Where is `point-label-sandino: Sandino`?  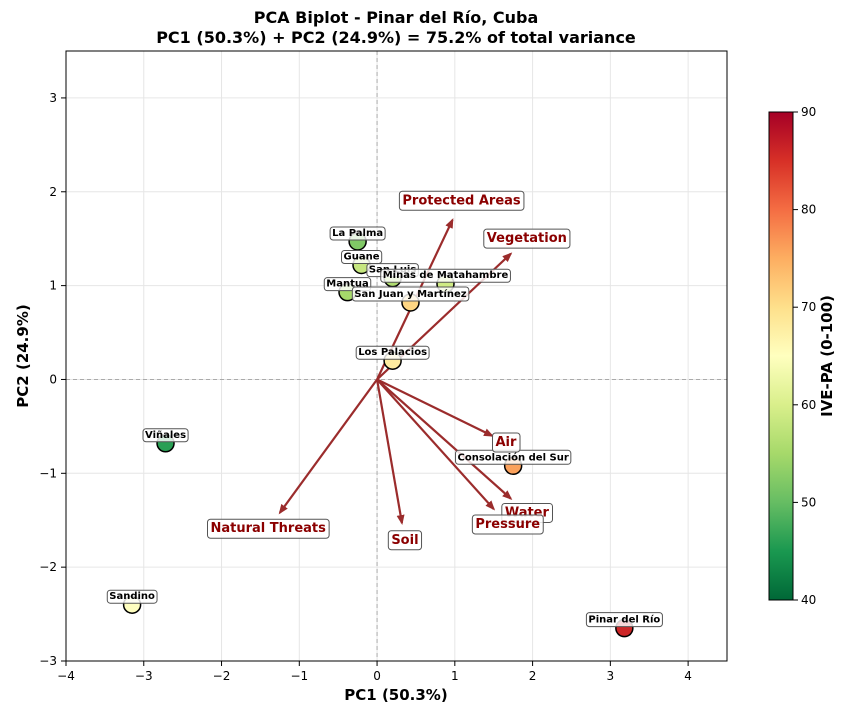 point-label-sandino: Sandino is located at coordinates (132, 596).